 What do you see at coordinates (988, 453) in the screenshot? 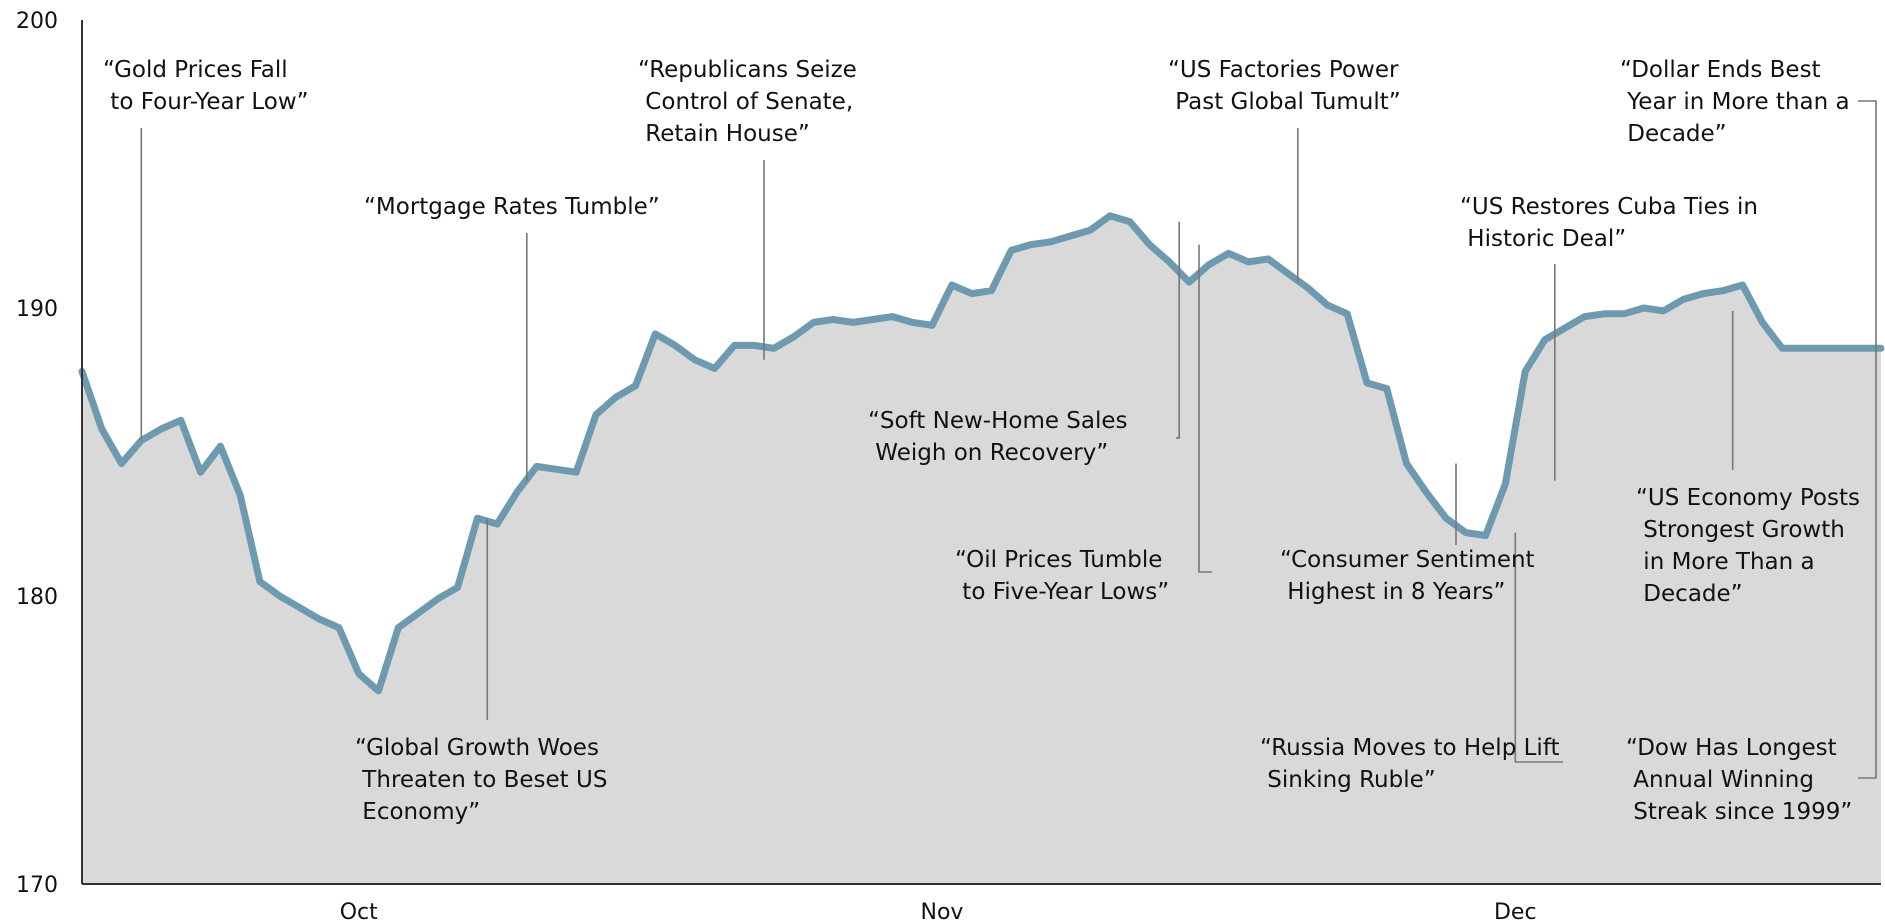
I see `annotation-line: Weigh on Recovery”` at bounding box center [988, 453].